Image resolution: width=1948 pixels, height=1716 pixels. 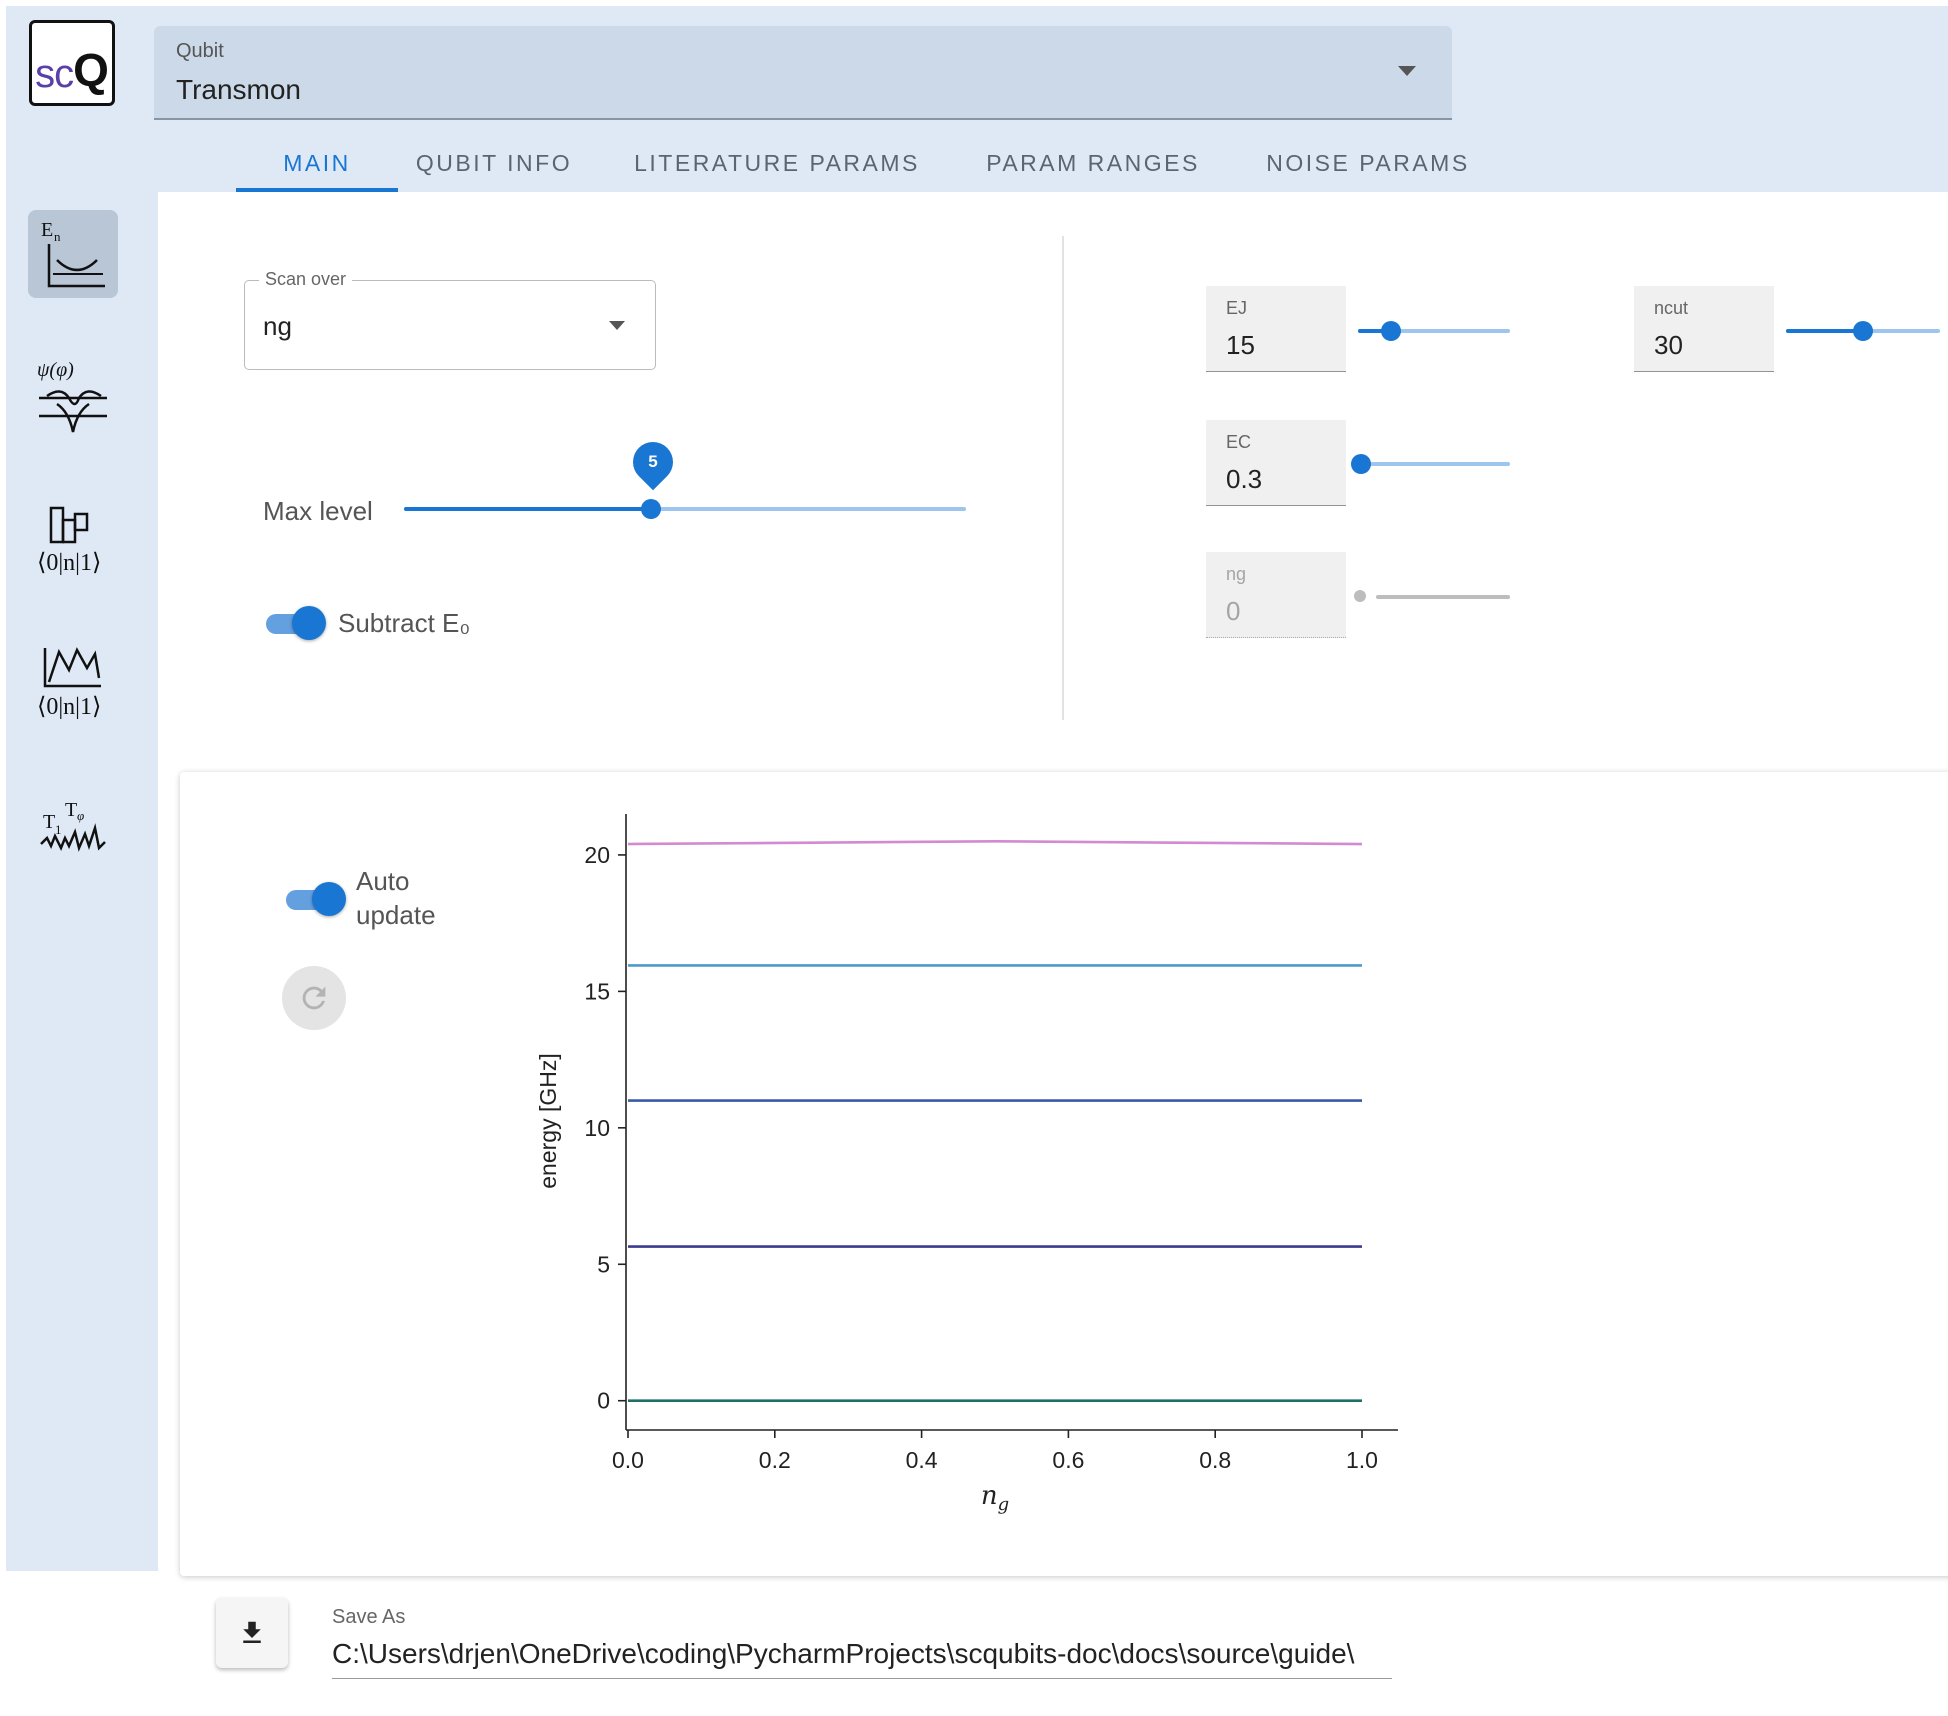 What do you see at coordinates (1244, 479) in the screenshot?
I see `ec-value: 0.3` at bounding box center [1244, 479].